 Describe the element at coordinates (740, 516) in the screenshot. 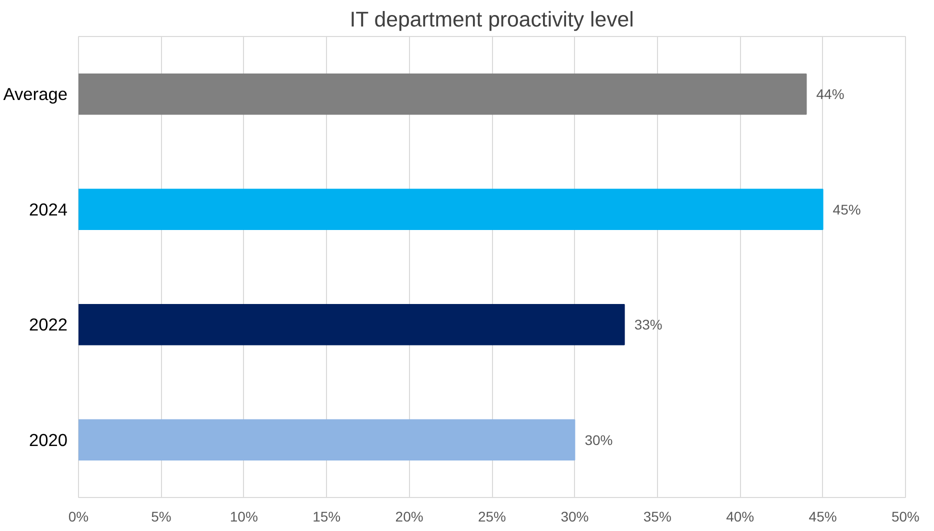

I see `x-tick-label: 40%` at that location.